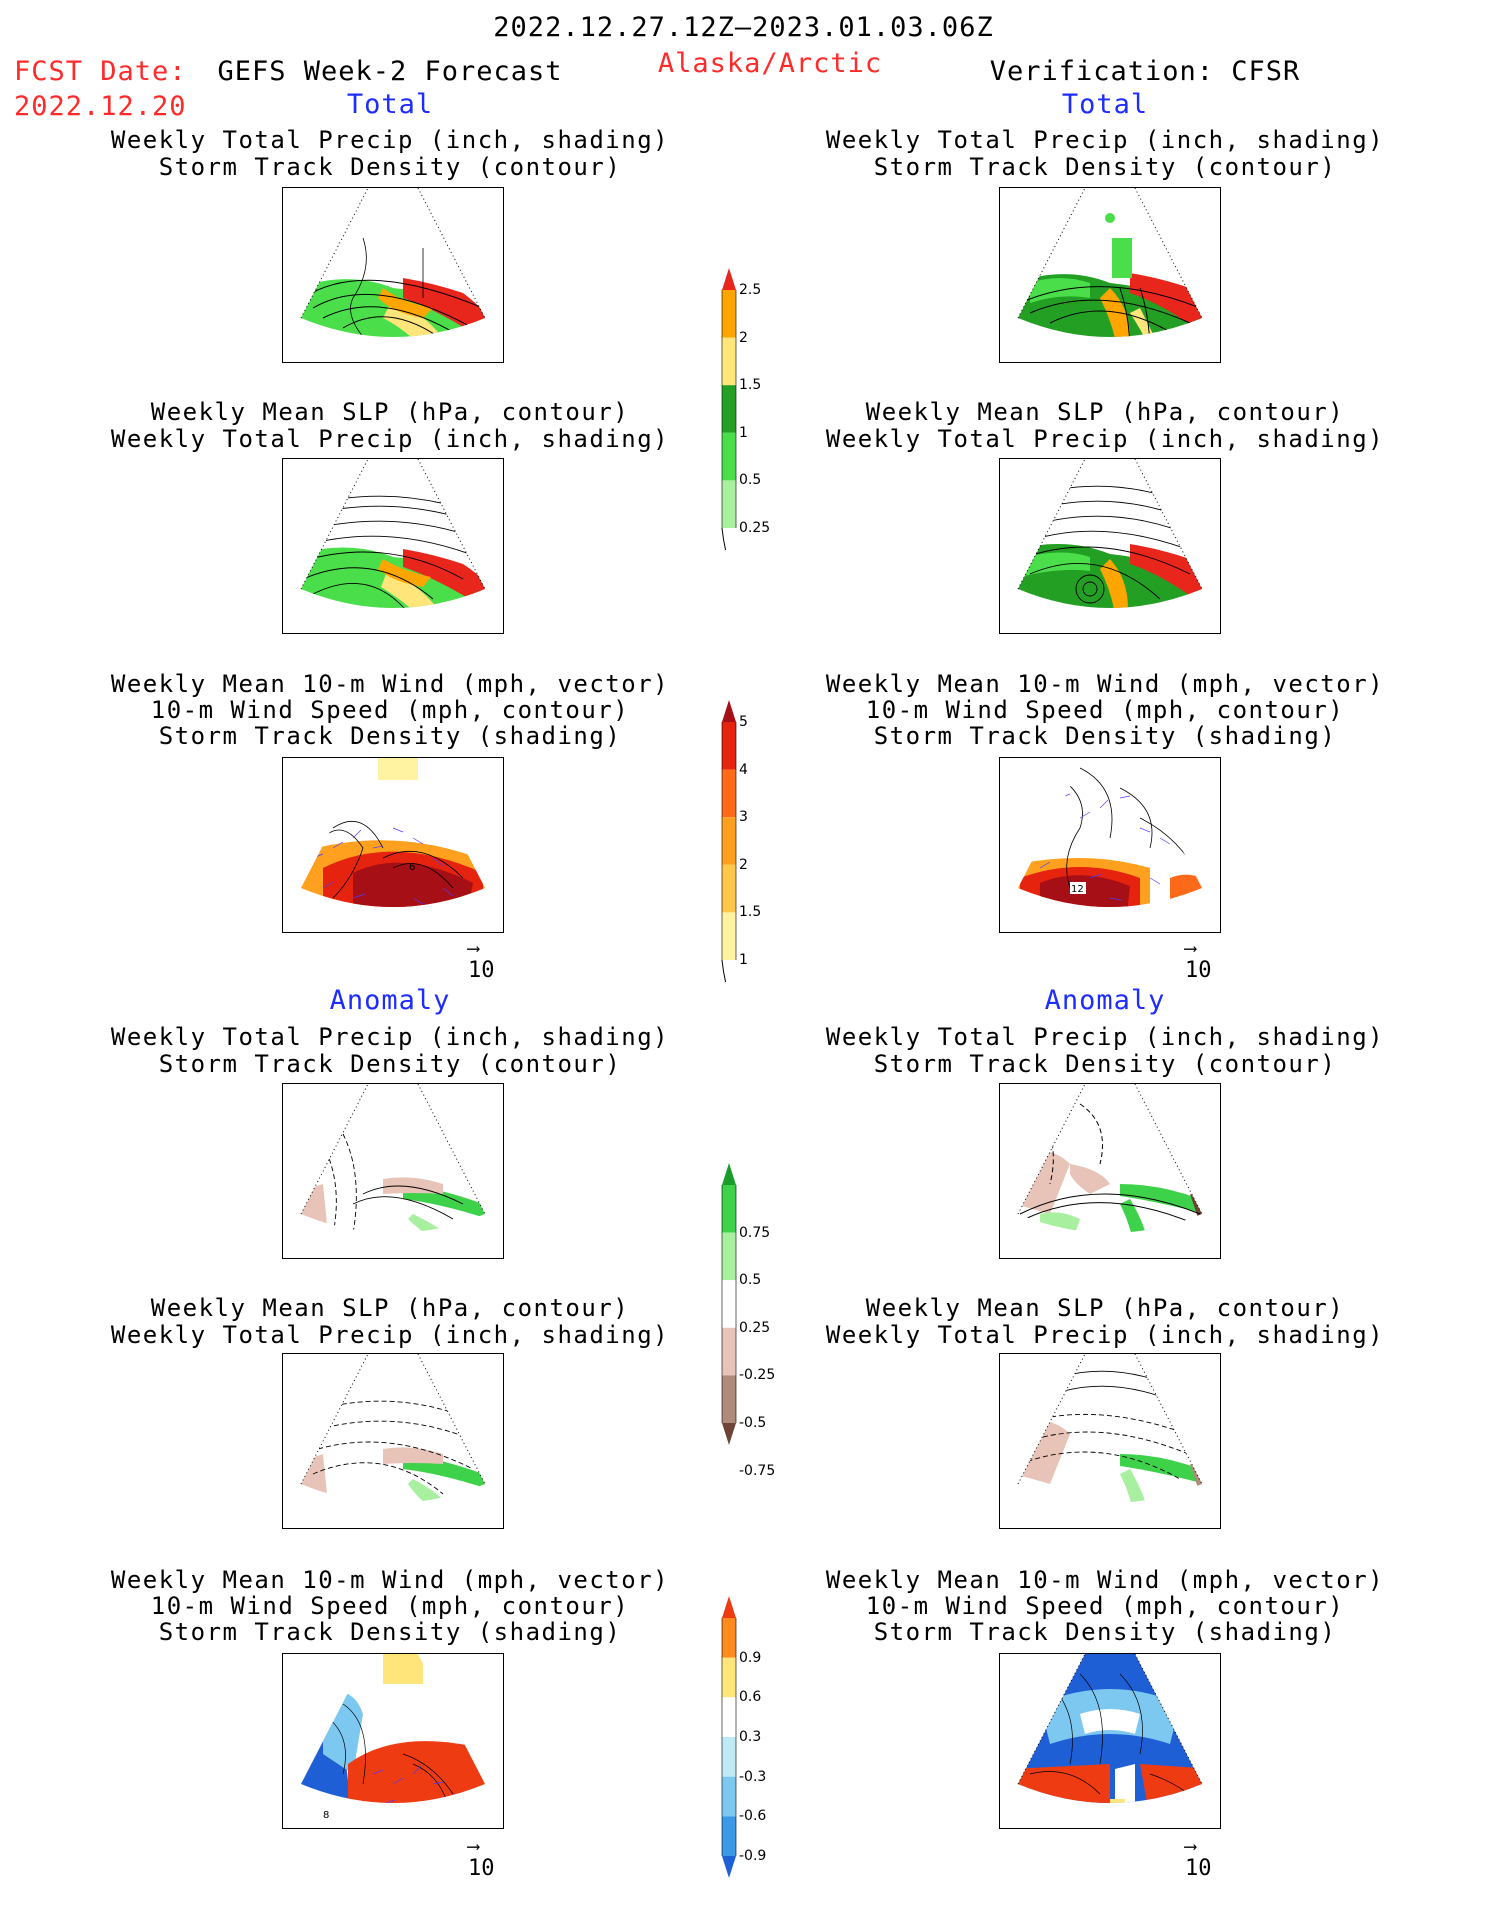  I want to click on title-r3r-b: 10-m Wind Speed (mph, contour), so click(1105, 710).